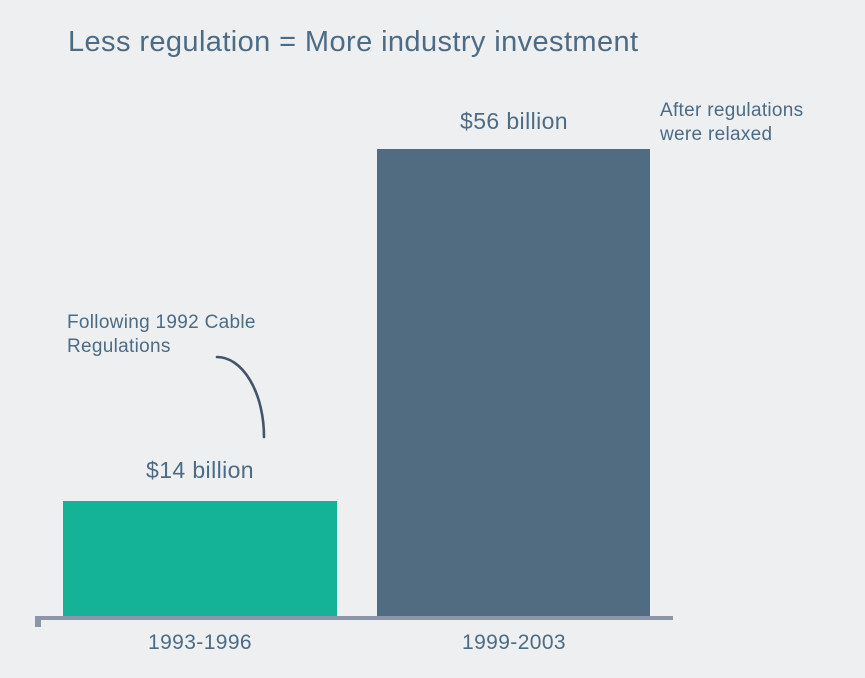  Describe the element at coordinates (514, 642) in the screenshot. I see `category-label-1999-2003: 1999-2003` at that location.